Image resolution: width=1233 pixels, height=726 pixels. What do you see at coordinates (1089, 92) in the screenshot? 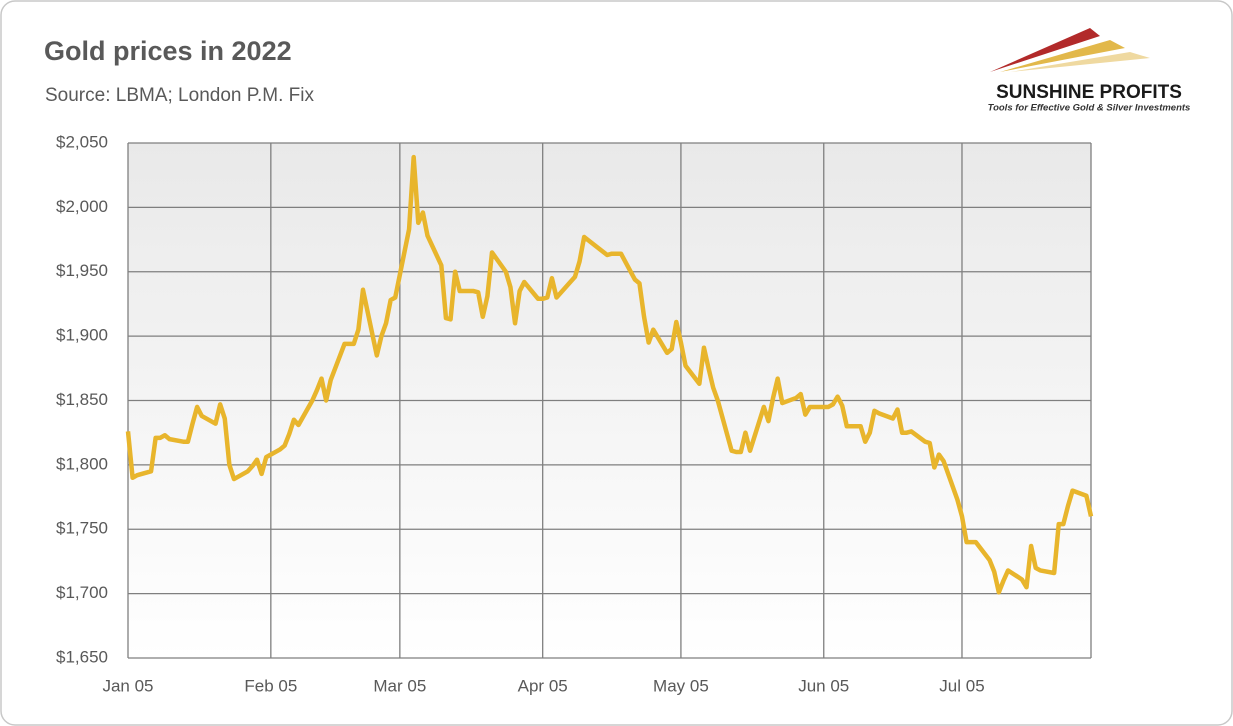
I see `logo-name: SUNSHINE PROFITS` at bounding box center [1089, 92].